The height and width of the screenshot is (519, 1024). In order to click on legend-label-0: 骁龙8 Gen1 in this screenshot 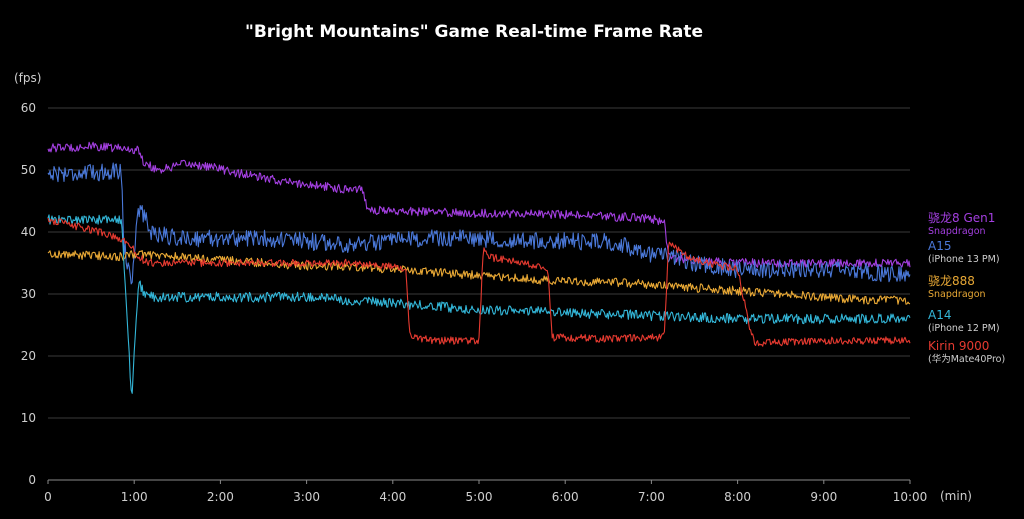, I will do `click(961, 218)`.